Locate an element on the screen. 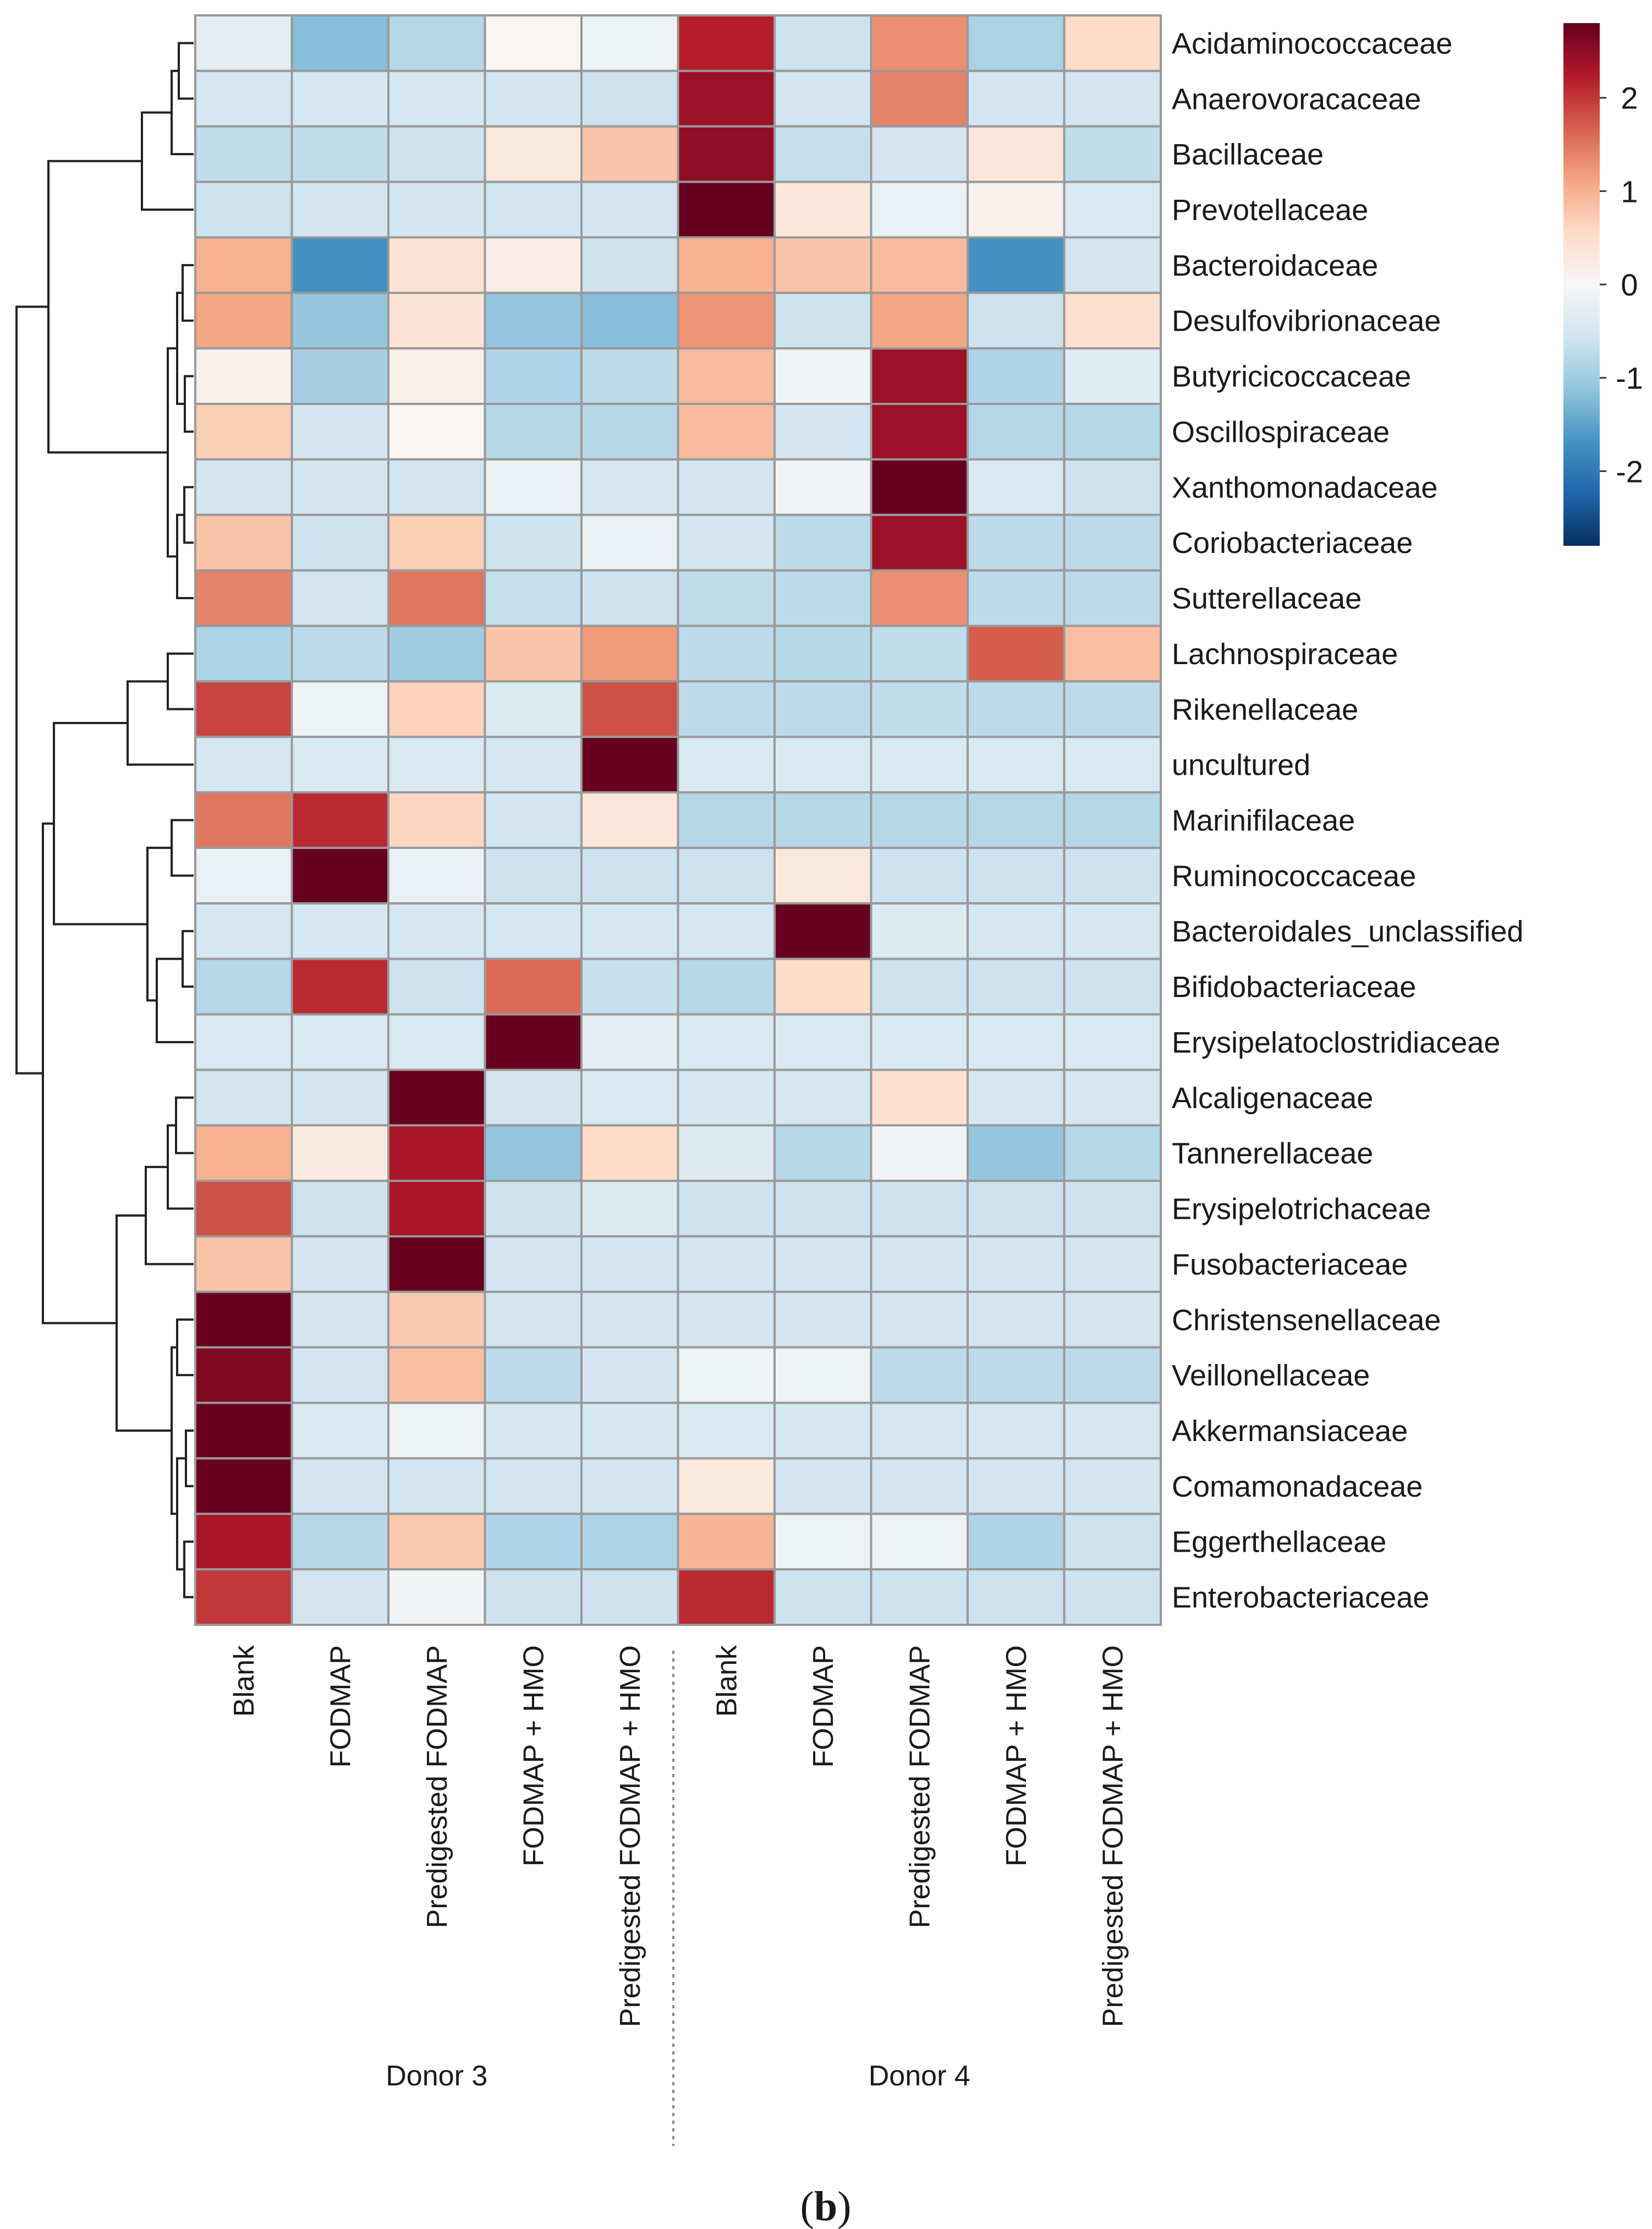  colorbar-gradient is located at coordinates (1582, 284).